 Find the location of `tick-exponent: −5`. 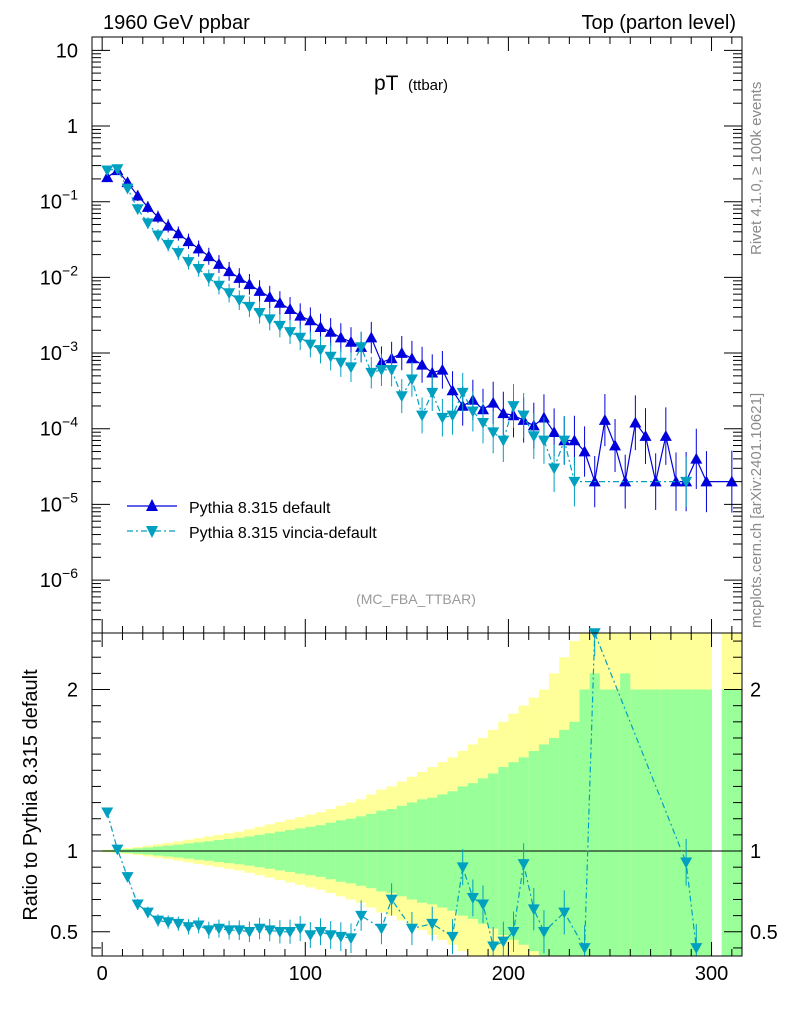

tick-exponent: −5 is located at coordinates (70, 497).